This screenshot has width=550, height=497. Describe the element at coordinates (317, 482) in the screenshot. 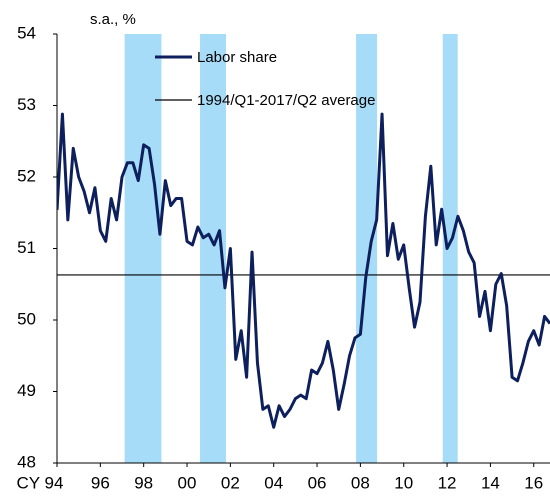

I see `x-tick-label: 06` at that location.